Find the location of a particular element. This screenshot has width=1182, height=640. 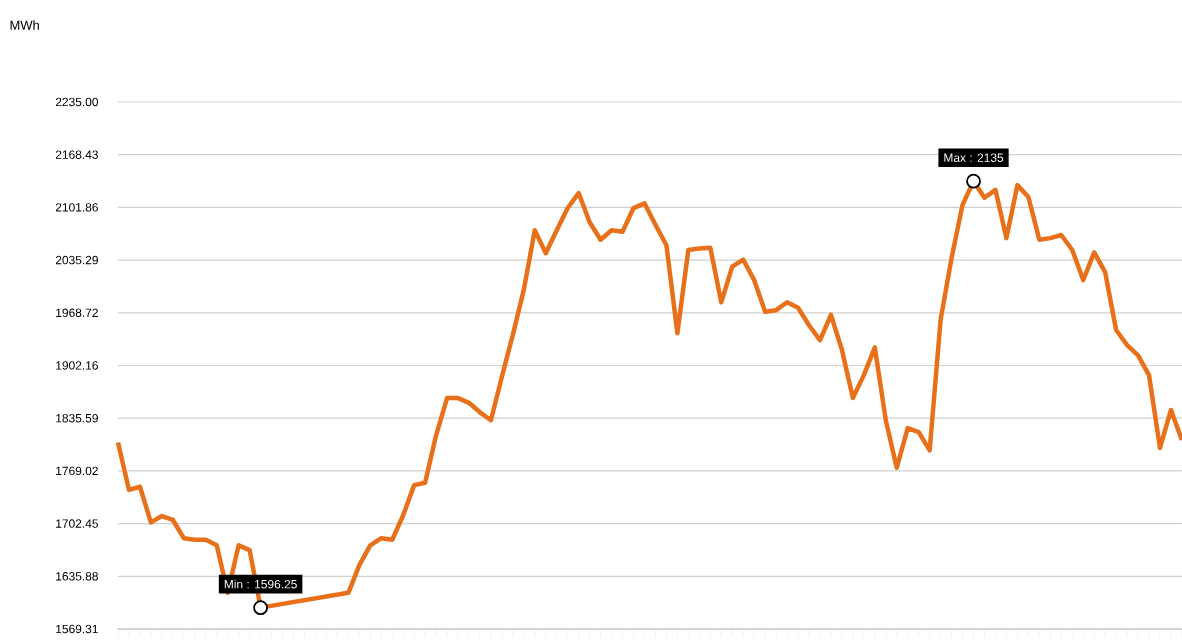

y-tick-label: 1702.45 is located at coordinates (77, 523).